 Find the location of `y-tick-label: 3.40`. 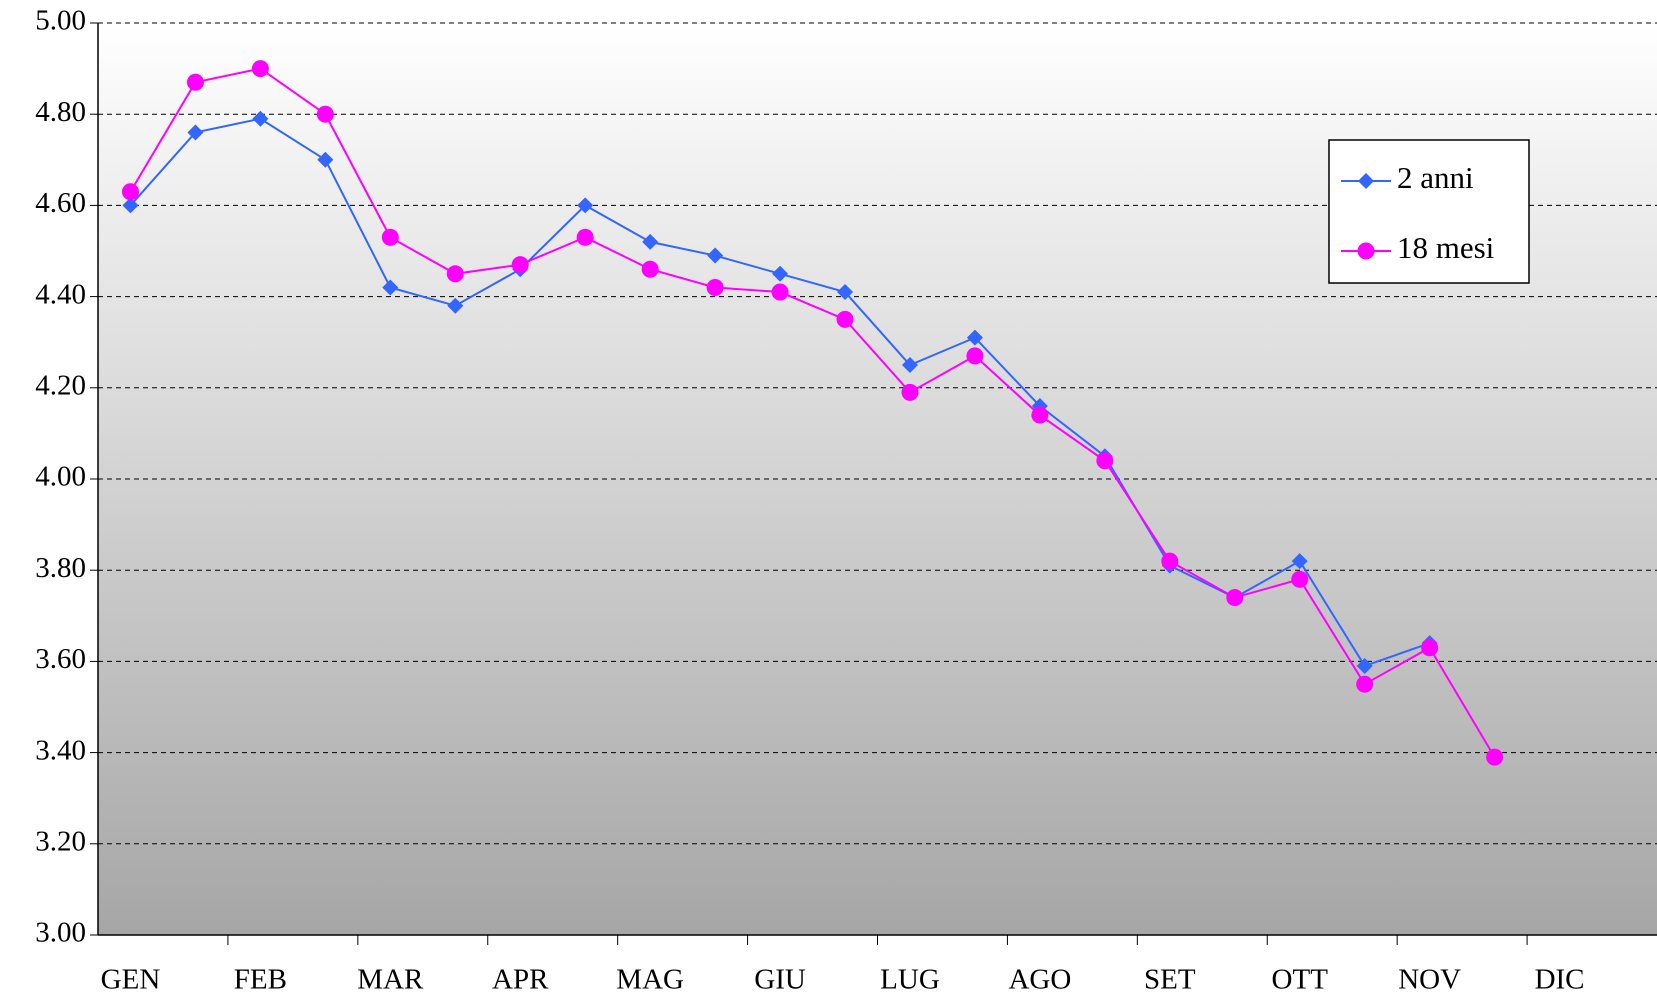

y-tick-label: 3.40 is located at coordinates (60, 750).